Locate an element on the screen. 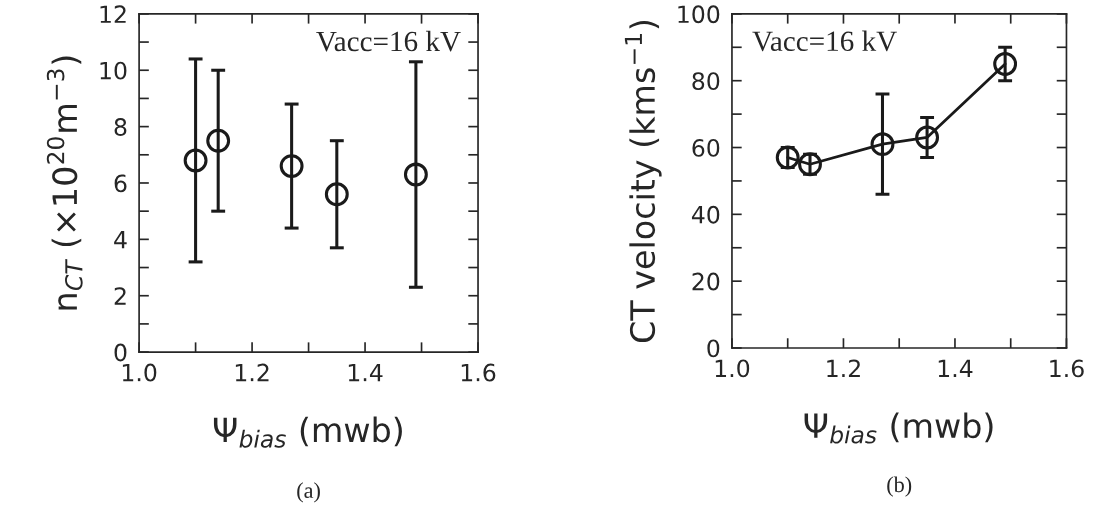 Image resolution: width=1104 pixels, height=514 pixels. y-tick-label: 8 is located at coordinates (120, 127).